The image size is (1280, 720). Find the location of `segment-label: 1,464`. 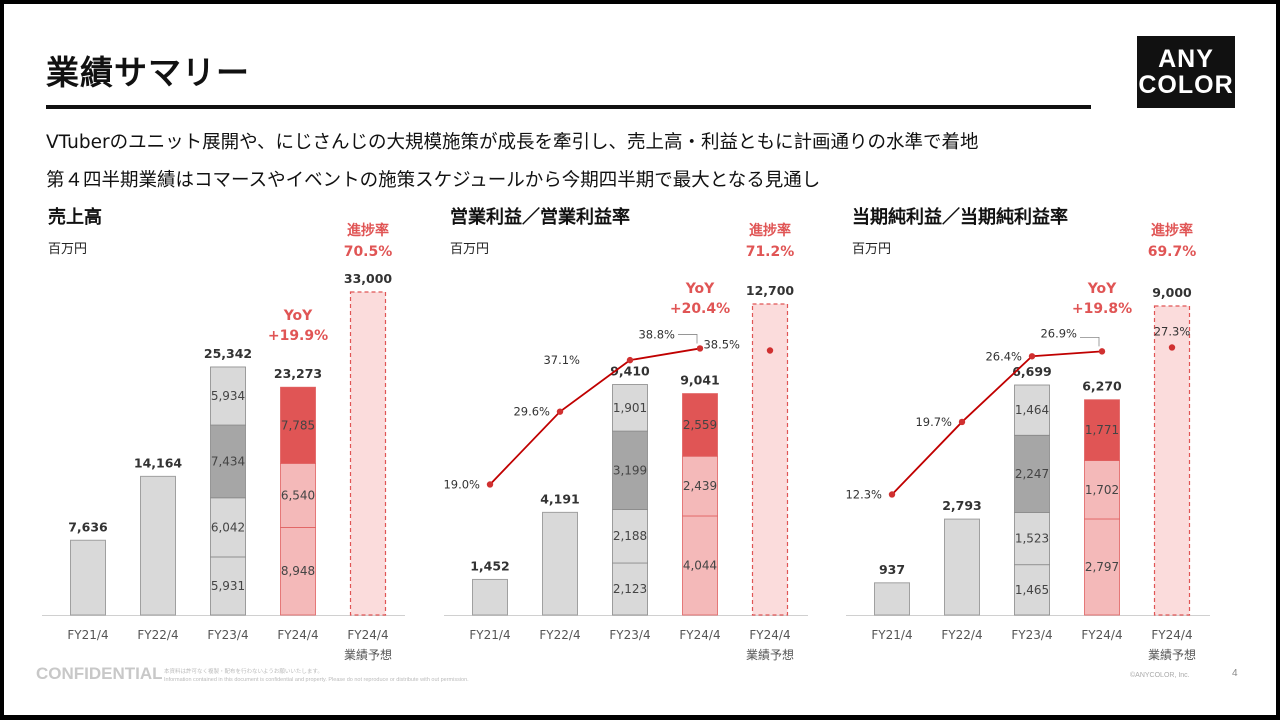

segment-label: 1,464 is located at coordinates (1032, 410).